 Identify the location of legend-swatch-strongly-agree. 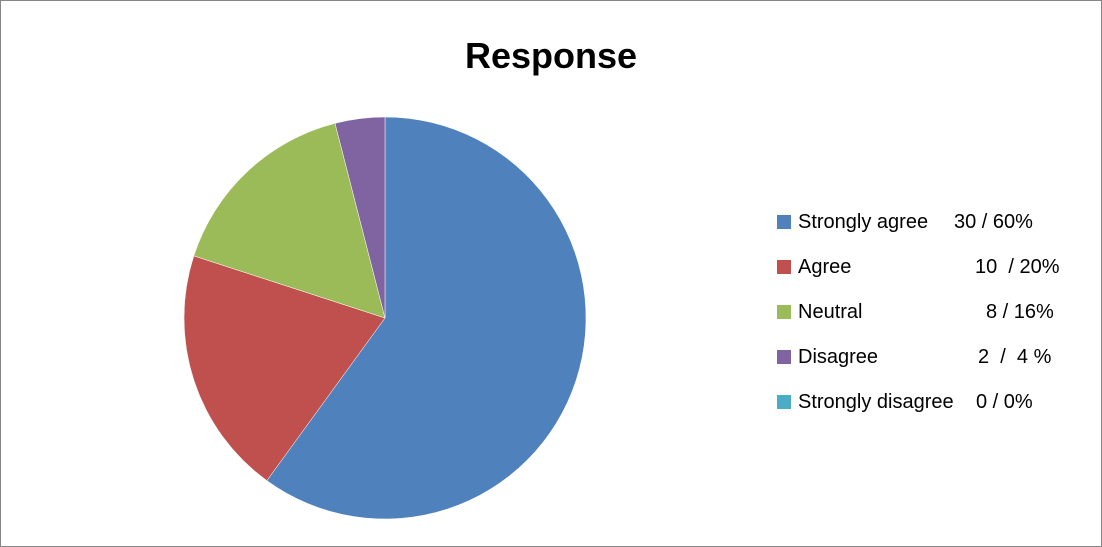
(784, 222).